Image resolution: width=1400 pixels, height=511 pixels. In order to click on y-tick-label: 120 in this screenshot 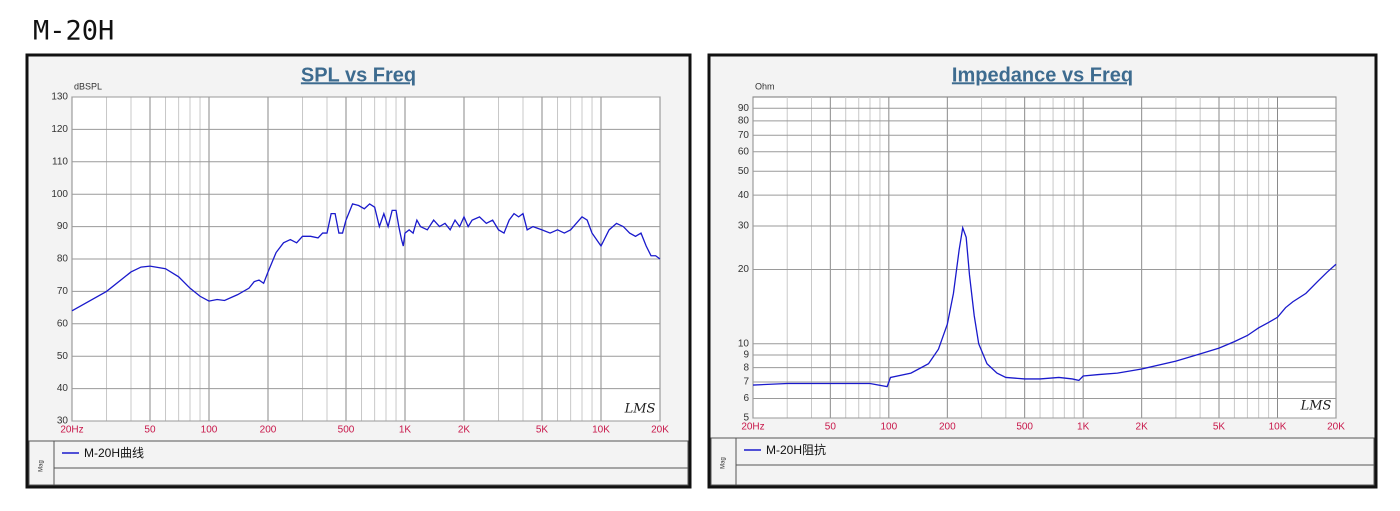, I will do `click(59, 129)`.